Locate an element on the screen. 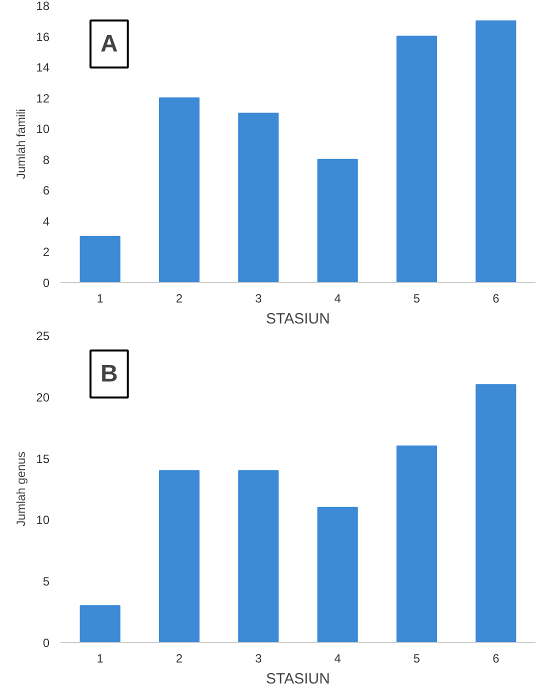 The image size is (546, 696). y-axis-title: Jumlah famili is located at coordinates (21, 144).